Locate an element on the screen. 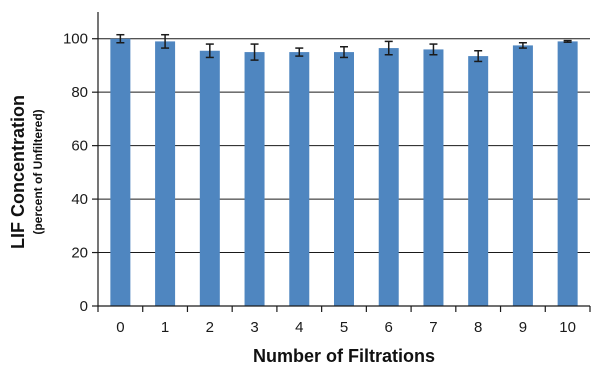  y-tick-label: 0 is located at coordinates (84, 306).